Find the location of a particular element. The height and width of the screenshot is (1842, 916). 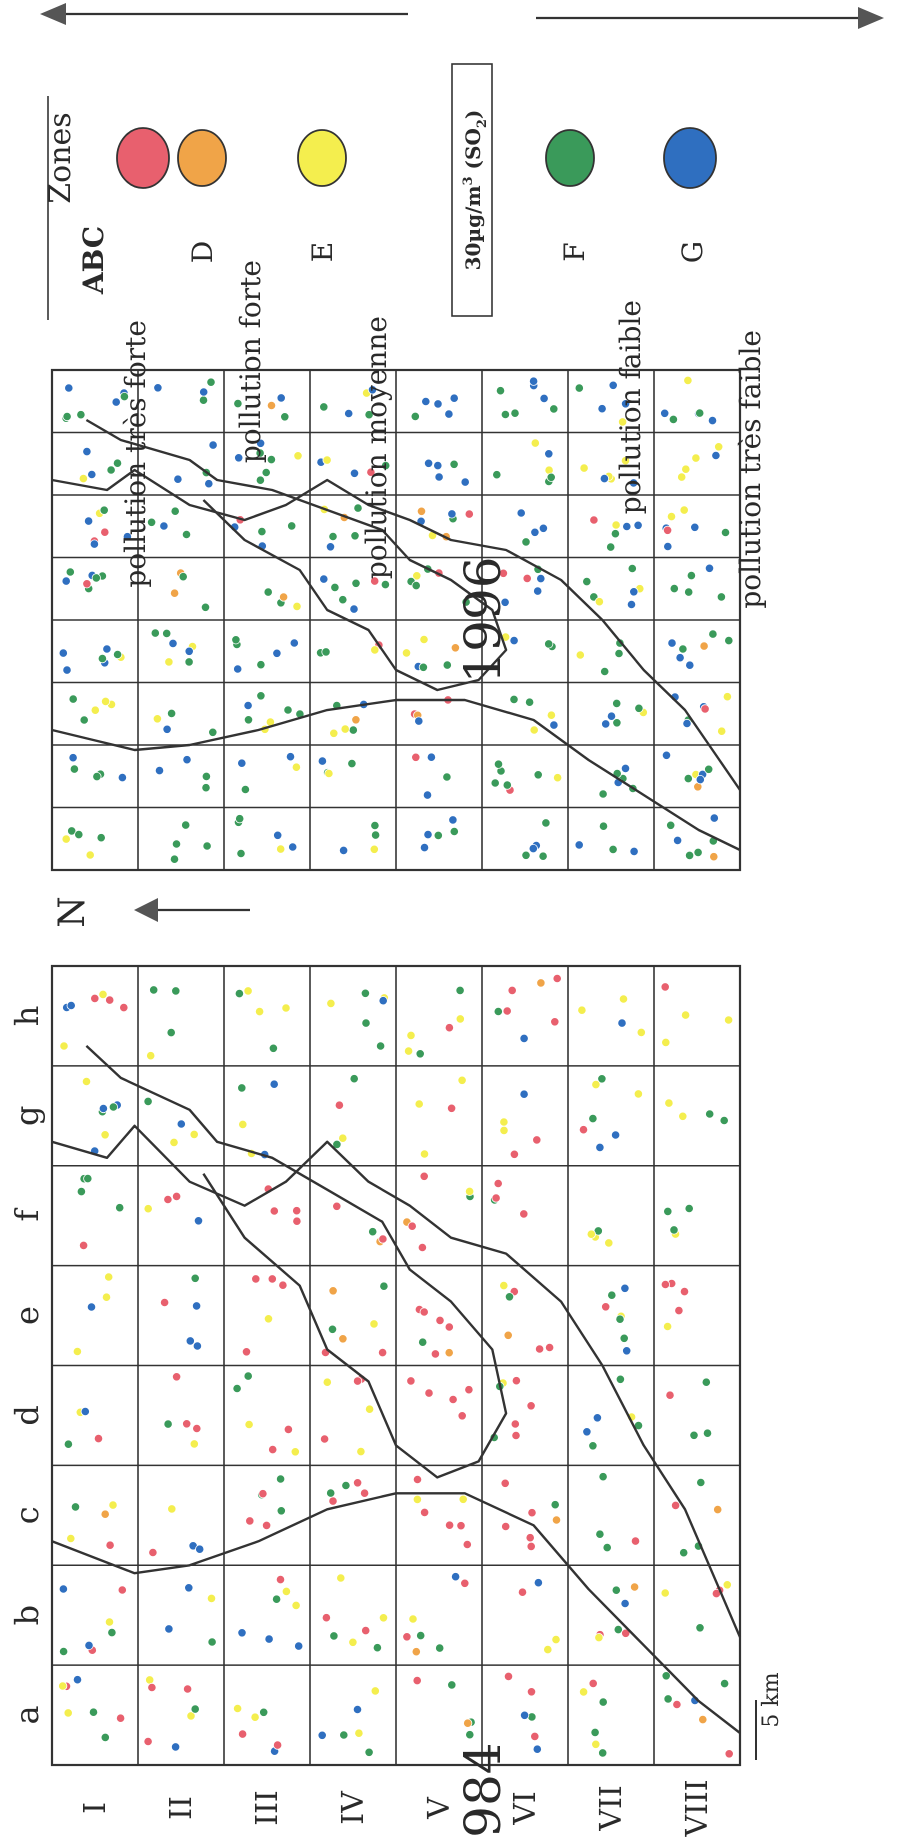

legend-label-g: pollution très faible is located at coordinates (750, 469).